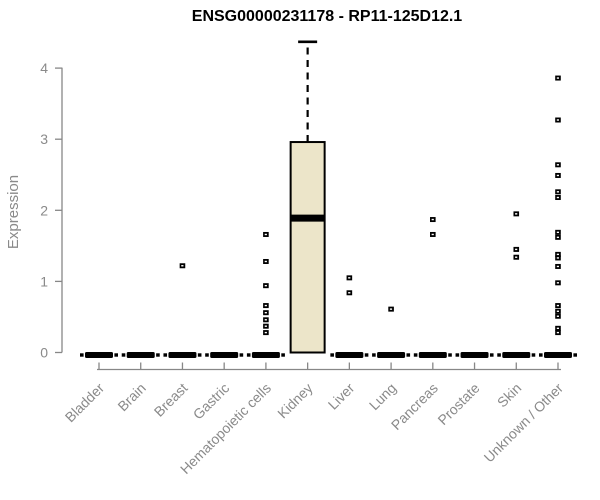  What do you see at coordinates (44, 139) in the screenshot?
I see `y-tick-label: 3` at bounding box center [44, 139].